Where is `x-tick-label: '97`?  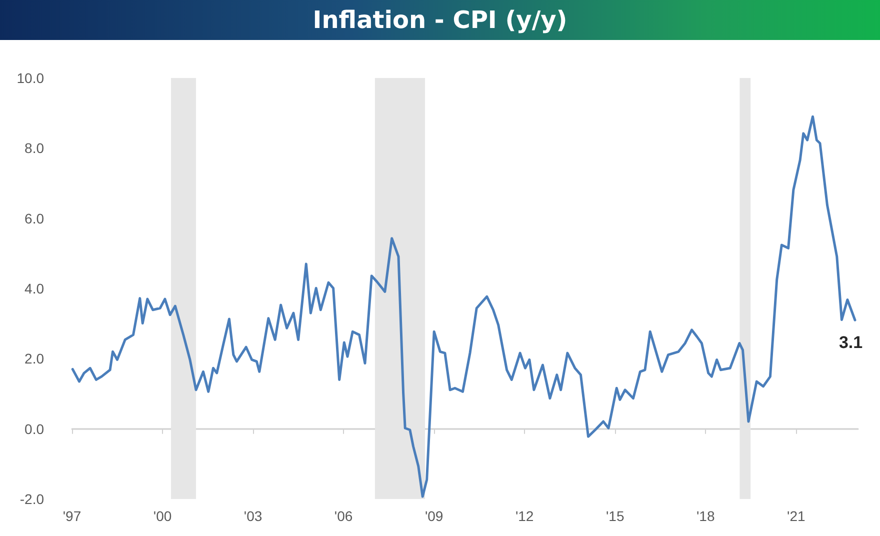 x-tick-label: '97 is located at coordinates (72, 516).